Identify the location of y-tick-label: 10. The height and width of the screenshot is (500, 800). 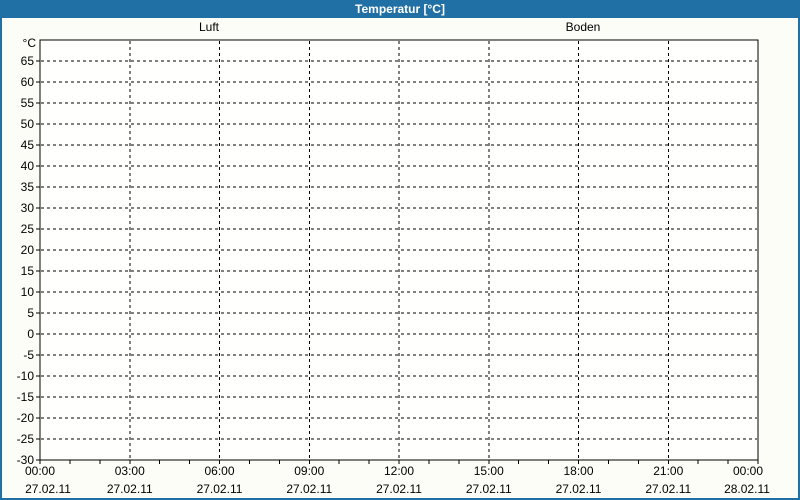
(28, 292).